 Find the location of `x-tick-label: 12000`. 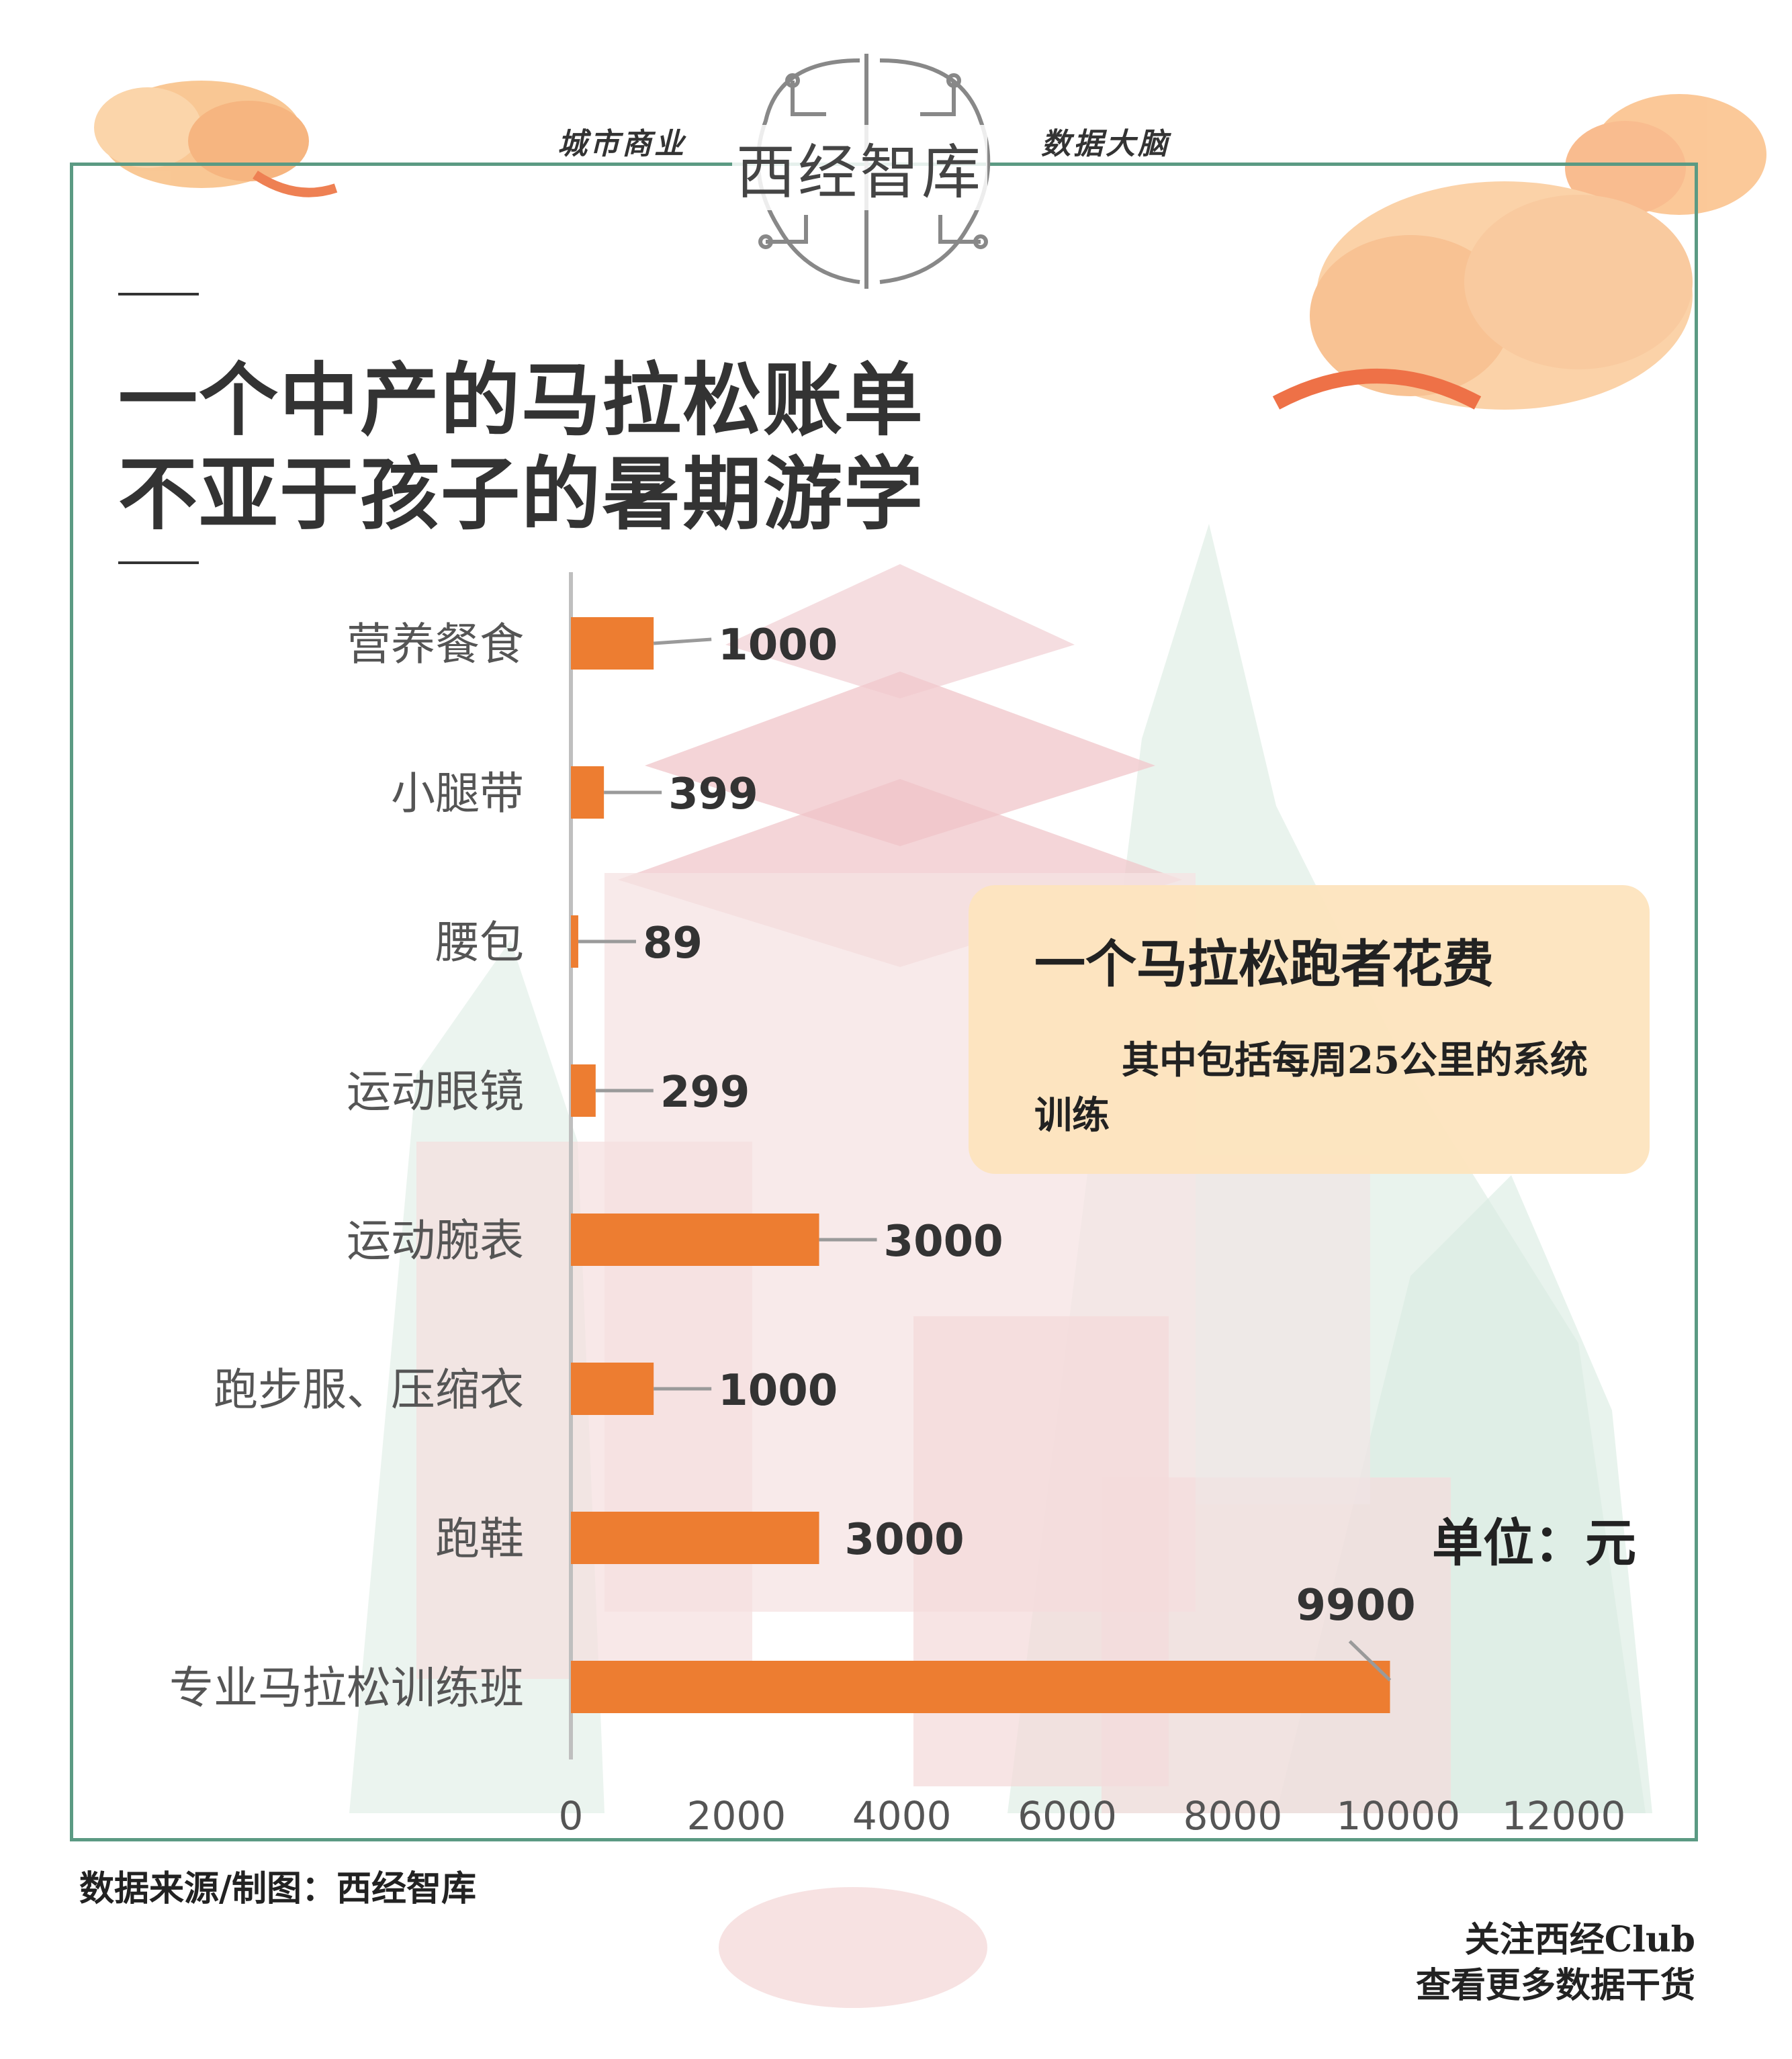

x-tick-label: 12000 is located at coordinates (1564, 1816).